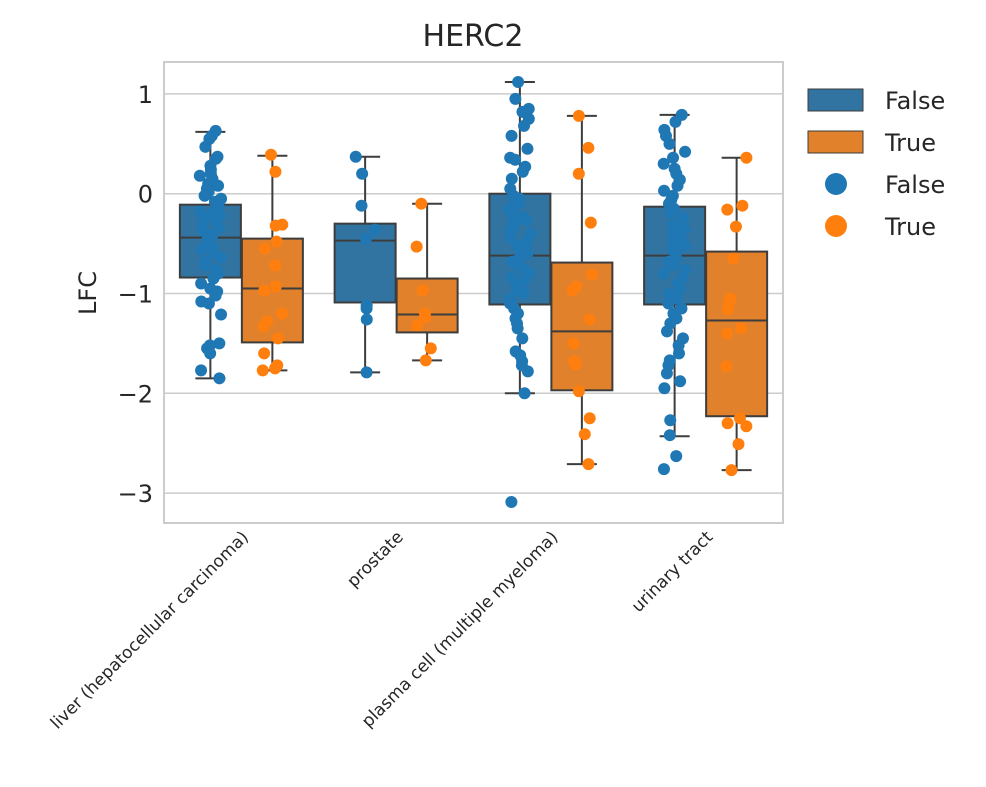 This screenshot has width=986, height=787. Describe the element at coordinates (876, 164) in the screenshot. I see `legend: False True False True` at that location.